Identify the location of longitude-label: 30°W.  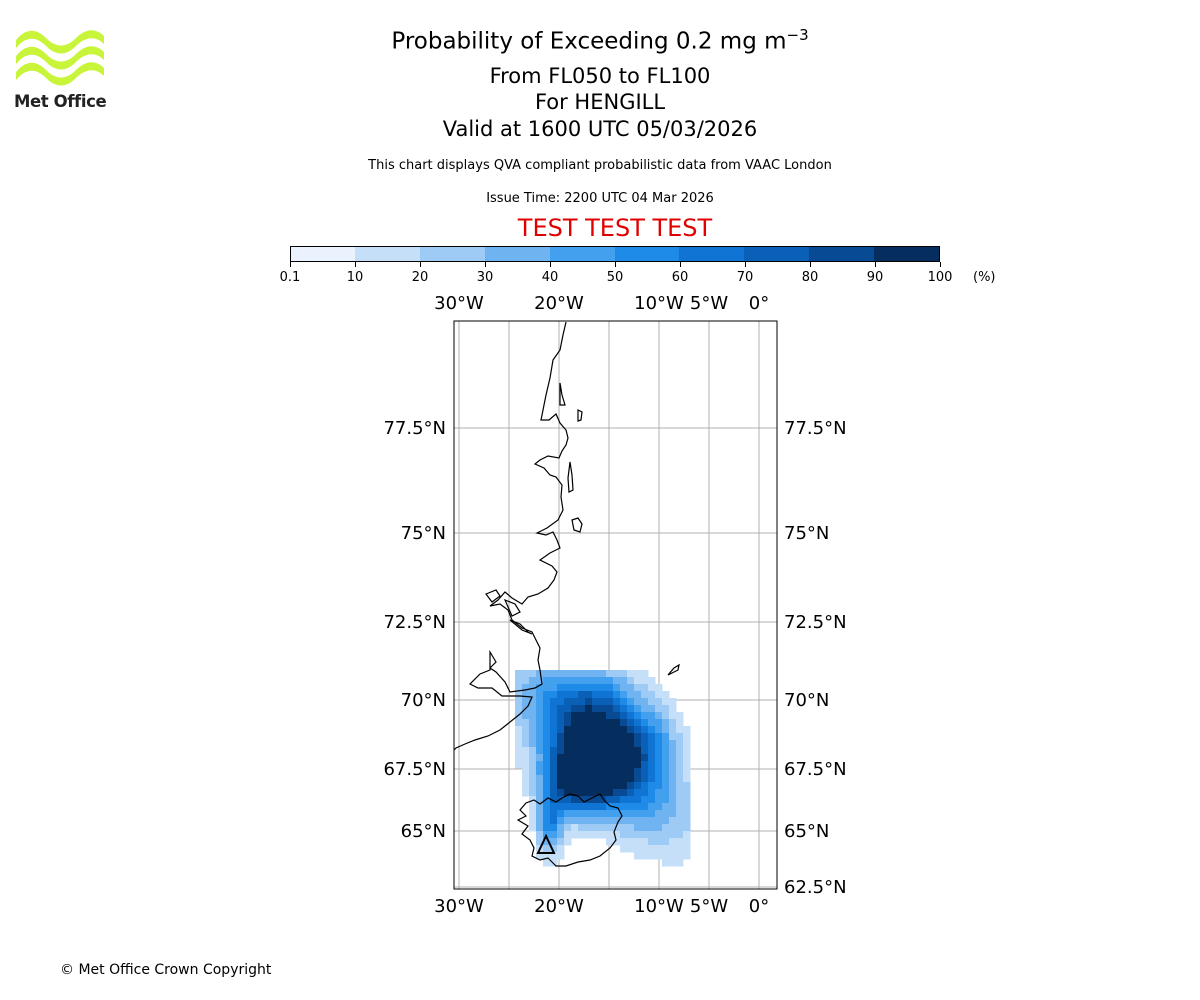
(459, 906).